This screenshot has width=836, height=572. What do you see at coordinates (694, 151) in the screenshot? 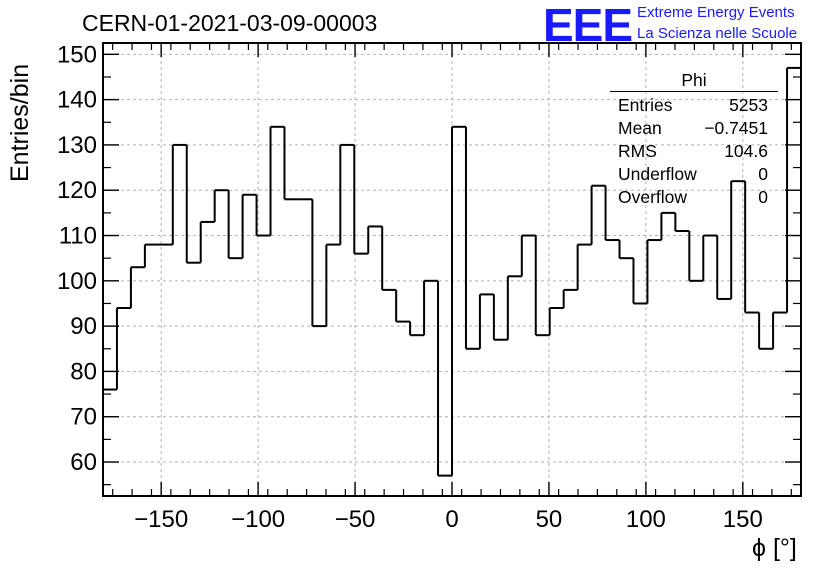
I see `stats-row-rms: RMS 104.6` at bounding box center [694, 151].